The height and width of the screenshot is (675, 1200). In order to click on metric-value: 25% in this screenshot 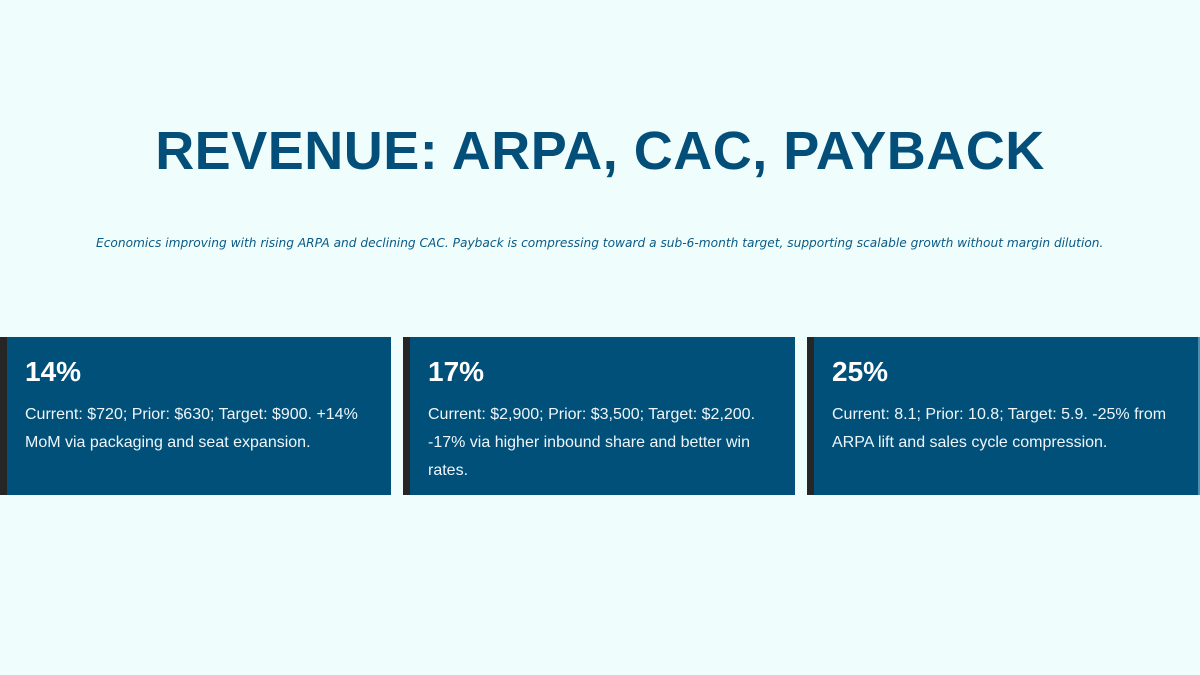, I will do `click(860, 371)`.